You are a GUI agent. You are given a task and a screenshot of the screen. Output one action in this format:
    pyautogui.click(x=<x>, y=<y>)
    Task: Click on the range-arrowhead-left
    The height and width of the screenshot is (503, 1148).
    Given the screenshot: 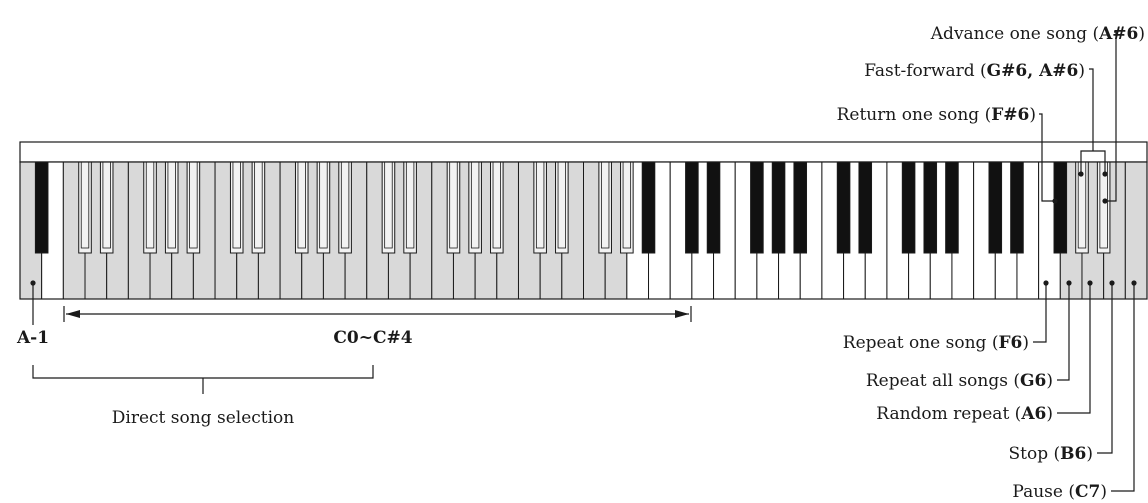 What is the action you would take?
    pyautogui.click(x=73, y=314)
    